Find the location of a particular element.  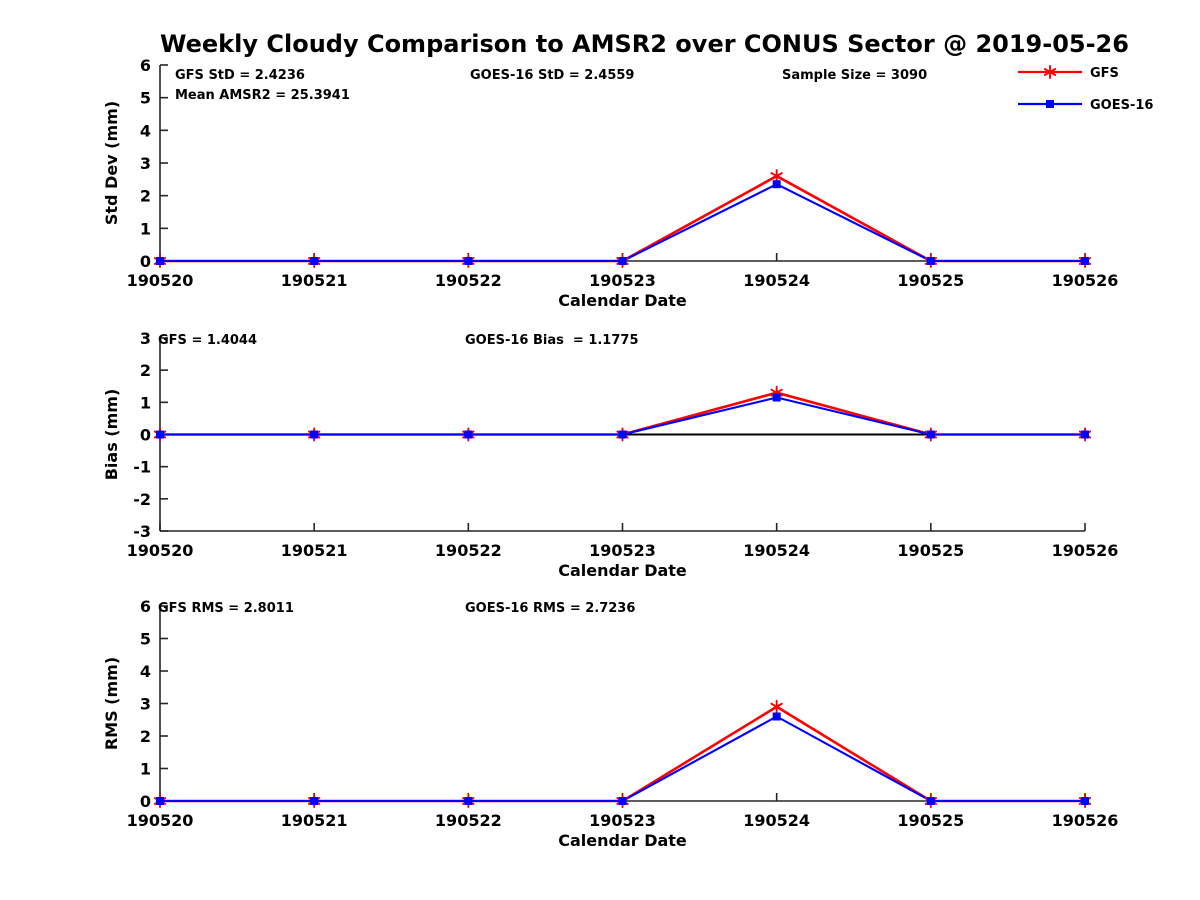

y-axis-label: Std Dev (mm) is located at coordinates (111, 163).